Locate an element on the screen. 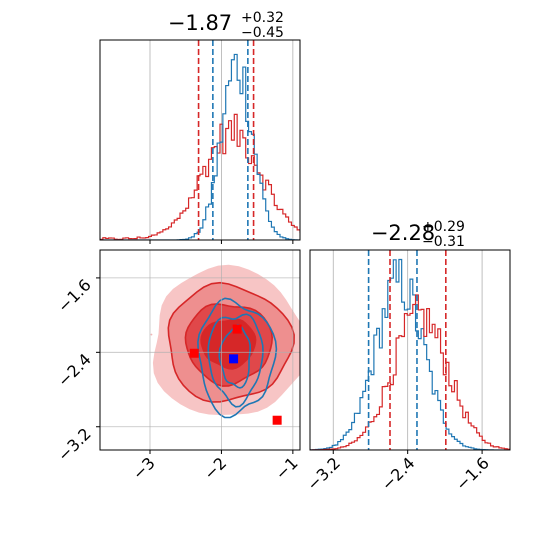 Image resolution: width=550 pixels, height=550 pixels. tick-label-x: −1 is located at coordinates (287, 468).